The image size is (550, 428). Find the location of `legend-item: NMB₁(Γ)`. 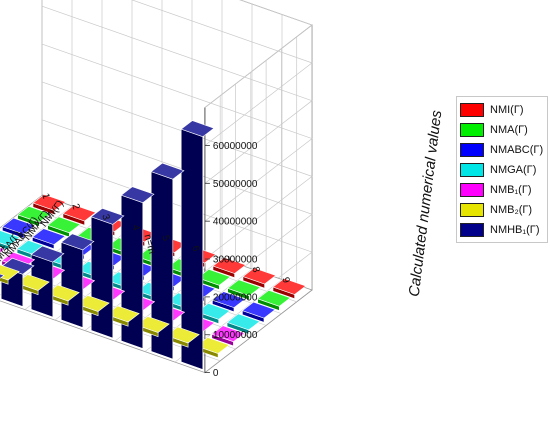

legend-item: NMB₁(Γ) is located at coordinates (503, 189).